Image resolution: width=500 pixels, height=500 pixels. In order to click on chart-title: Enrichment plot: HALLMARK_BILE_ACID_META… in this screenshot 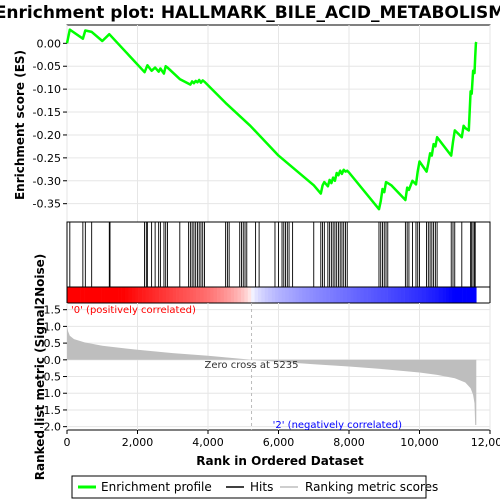, I will do `click(250, 13)`.